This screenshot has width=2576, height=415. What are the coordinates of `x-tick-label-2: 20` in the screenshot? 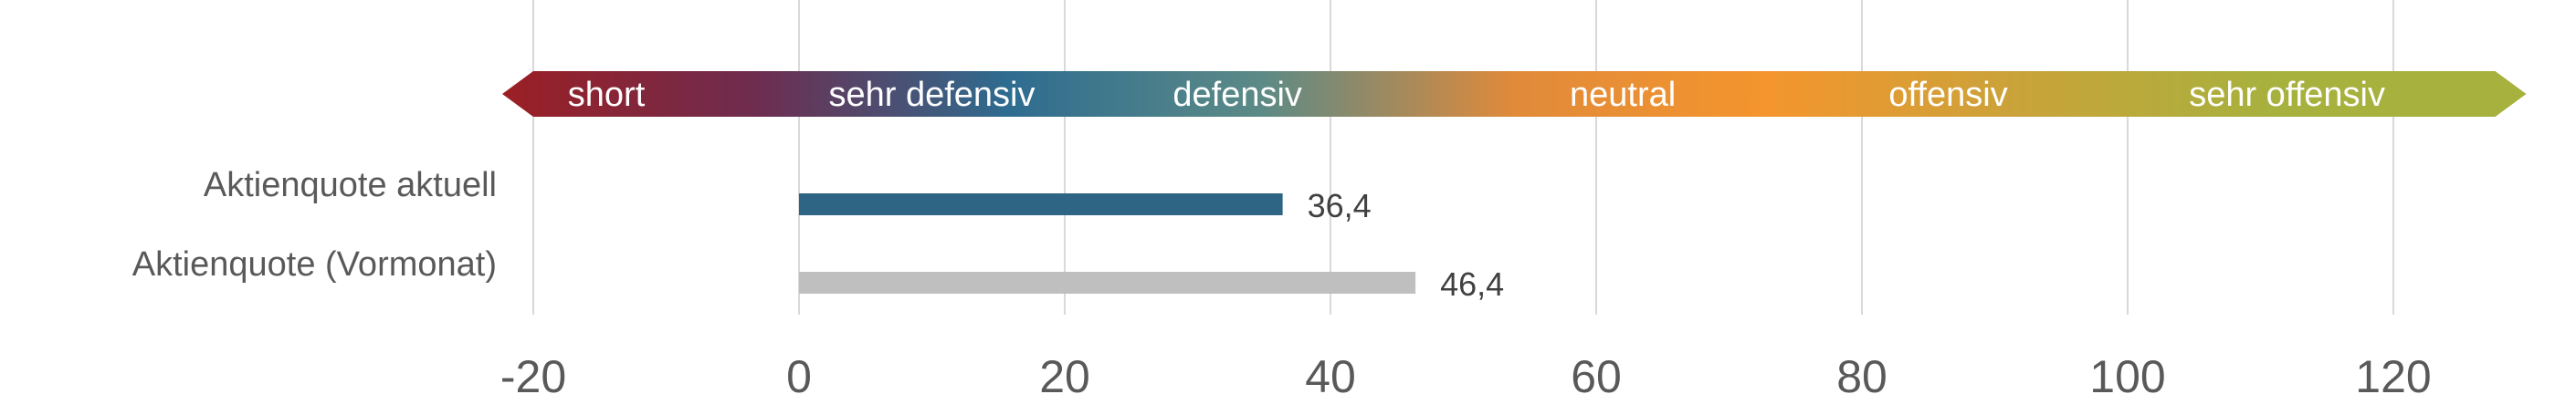 It's located at (1064, 376).